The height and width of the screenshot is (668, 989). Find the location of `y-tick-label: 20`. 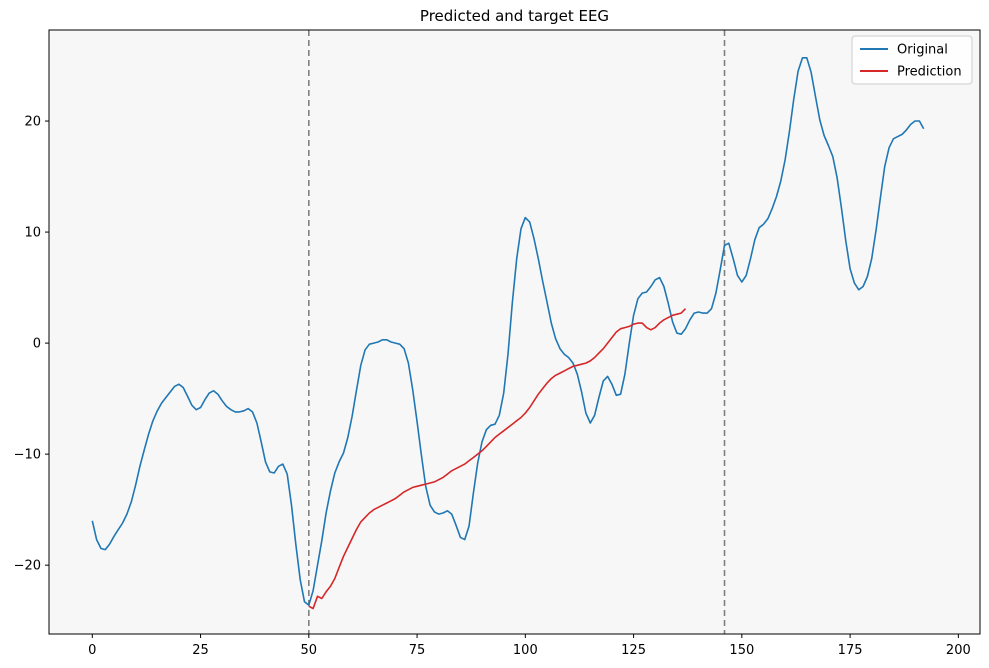

y-tick-label: 20 is located at coordinates (32, 122).